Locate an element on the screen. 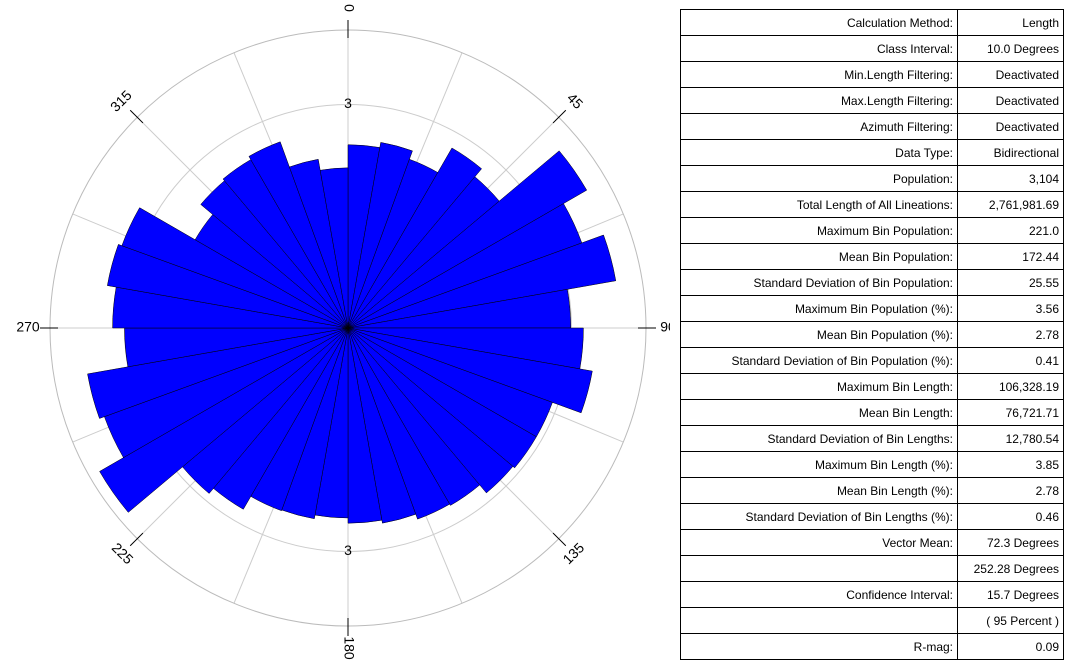  row-label: Standard Deviation of Bin Lengths: is located at coordinates (819, 438).